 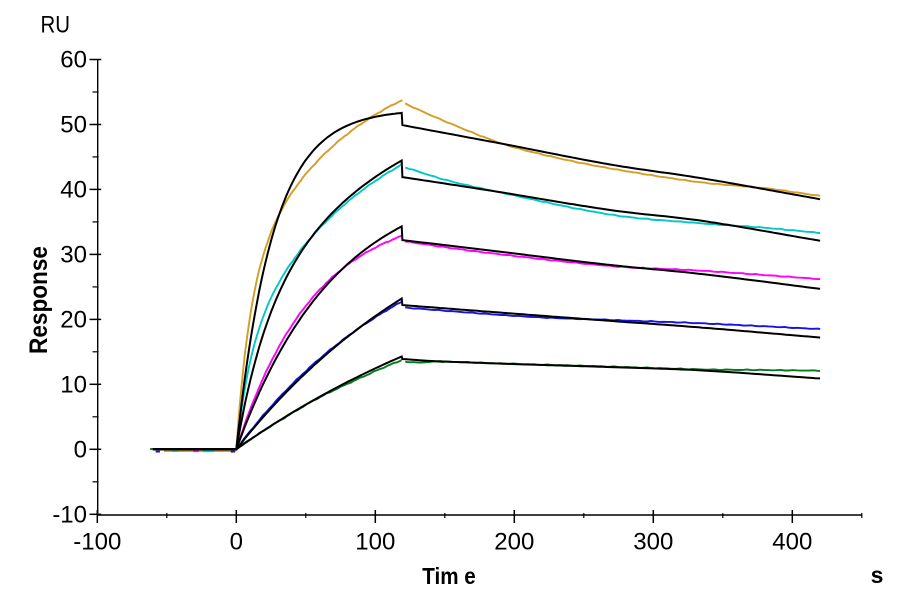 I want to click on svg-text: 40, so click(x=73, y=190).